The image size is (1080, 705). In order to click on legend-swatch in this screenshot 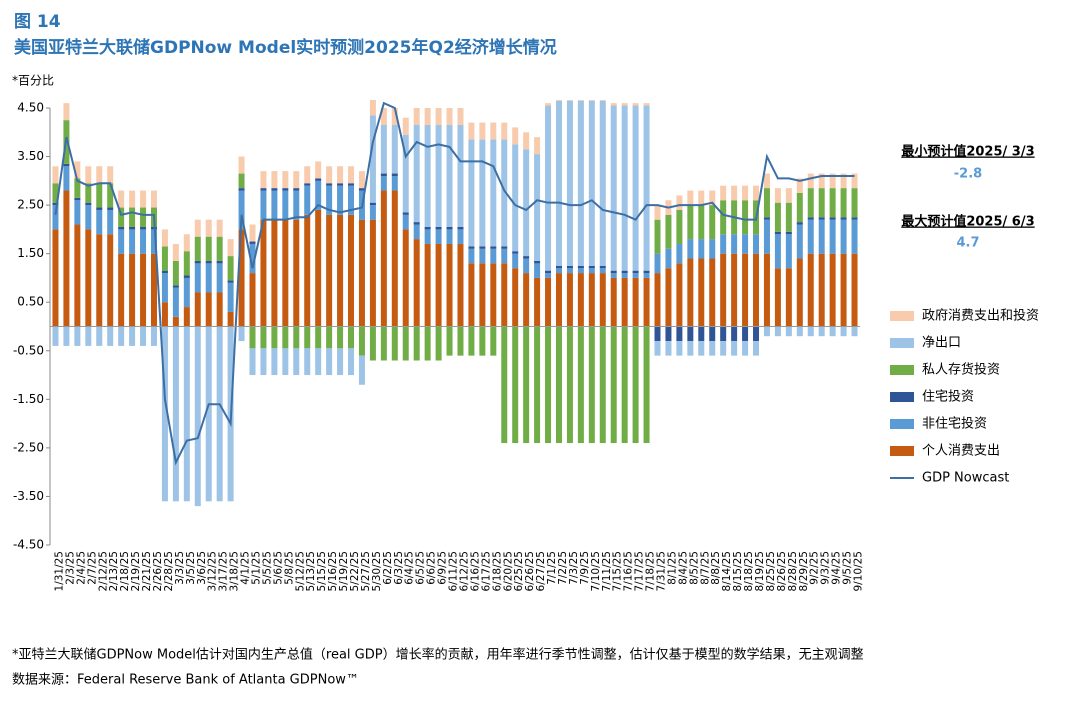, I will do `click(902, 397)`.